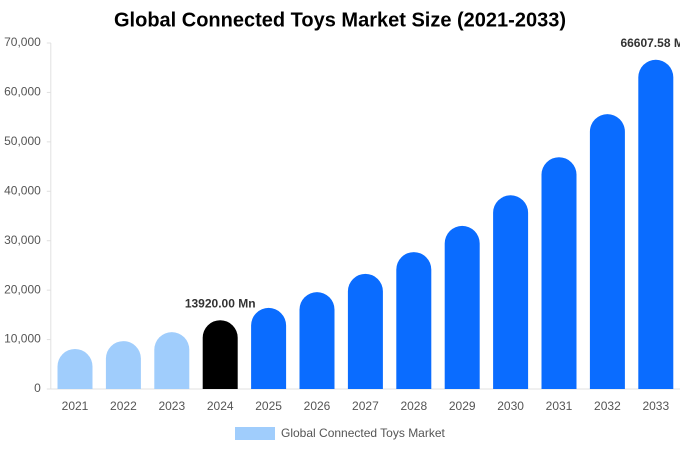 This screenshot has width=680, height=450. What do you see at coordinates (123, 406) in the screenshot?
I see `x-tick-label: 2022` at bounding box center [123, 406].